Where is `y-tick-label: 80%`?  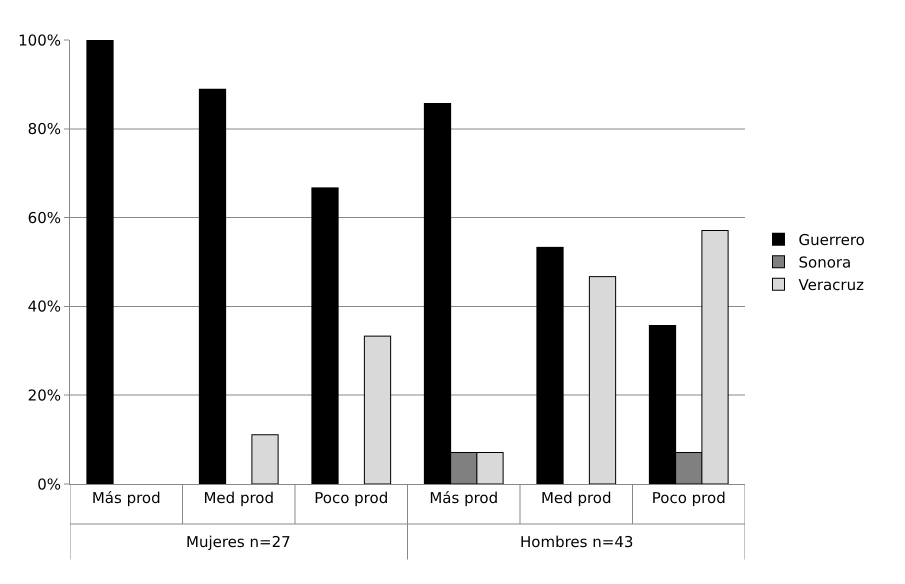 y-tick-label: 80% is located at coordinates (44, 129).